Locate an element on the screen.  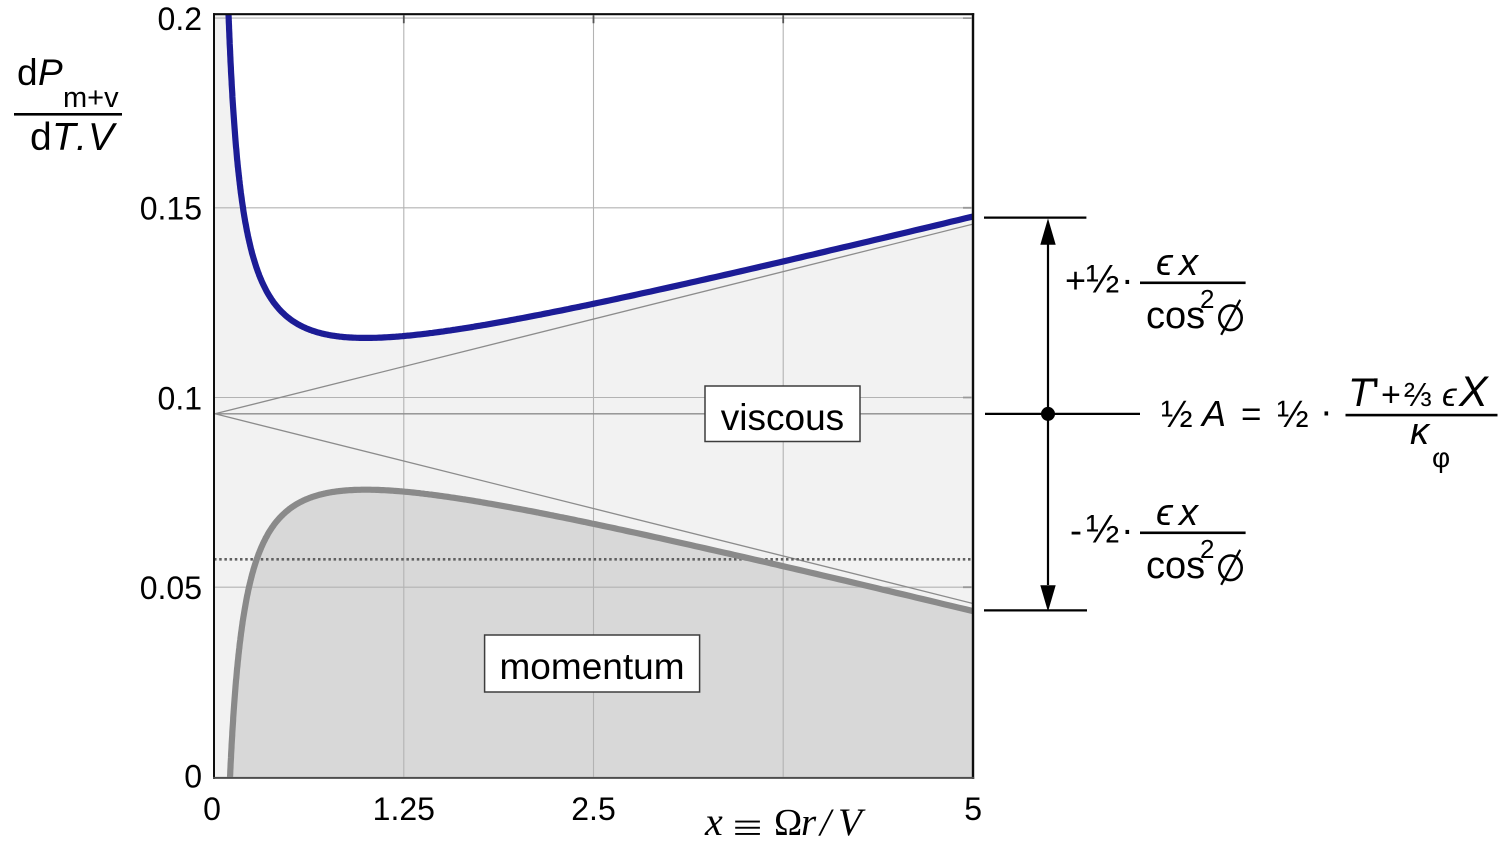
svg-text: A is located at coordinates (1213, 413).